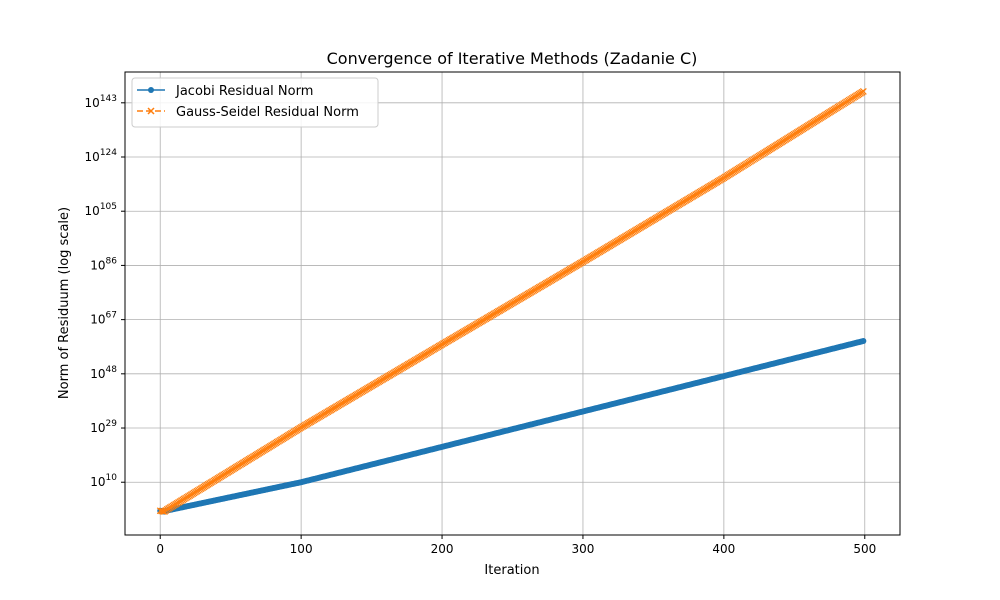 The image size is (1000, 600). Describe the element at coordinates (64, 303) in the screenshot. I see `y-axis-title: Norm of Residuum (log scale)` at that location.